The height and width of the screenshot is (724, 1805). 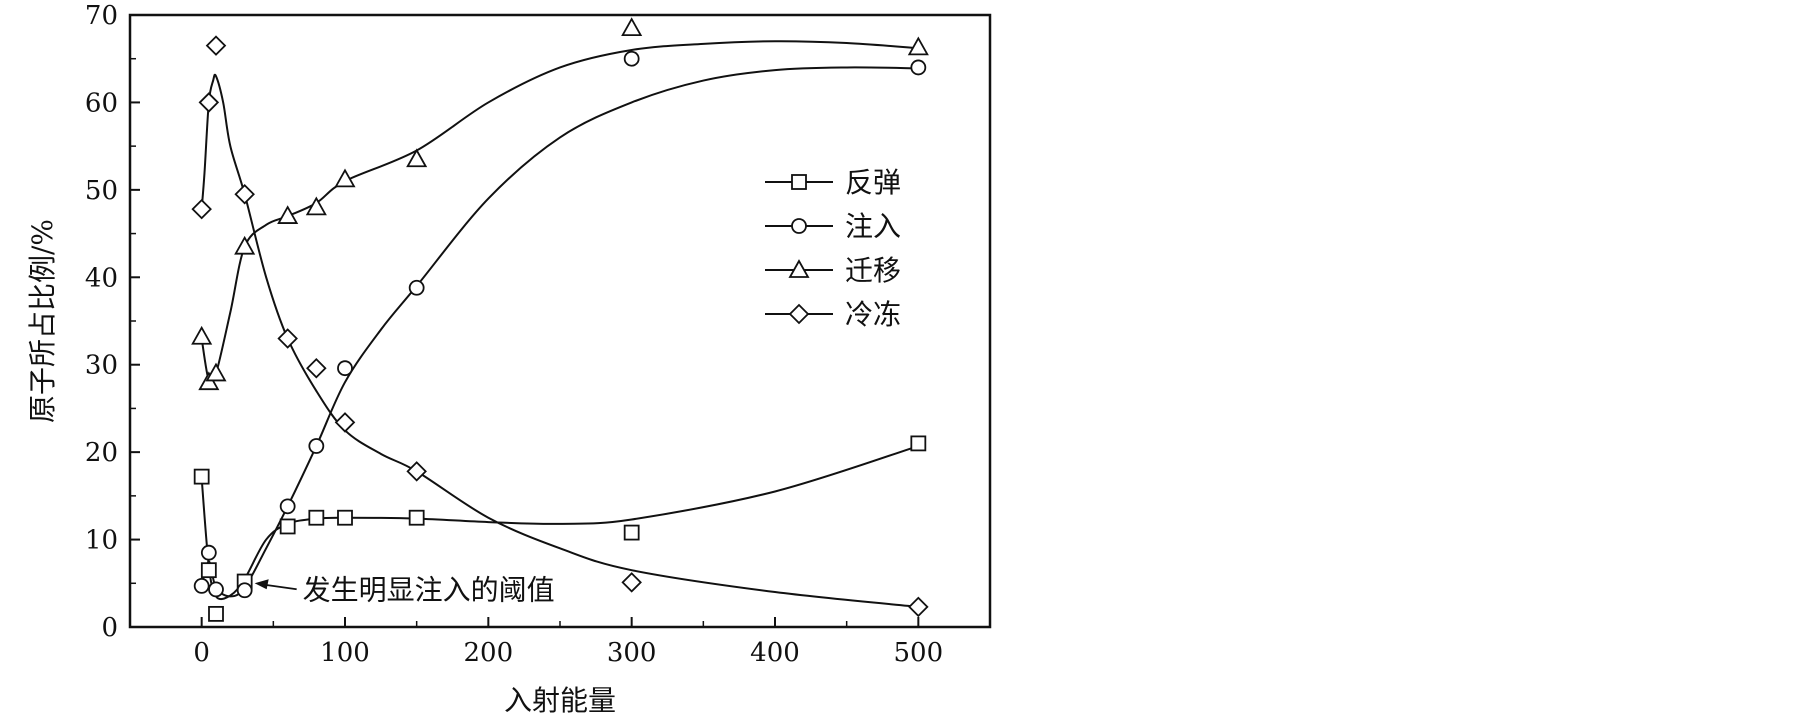 What do you see at coordinates (799, 268) in the screenshot?
I see `legend-marker-triangle` at bounding box center [799, 268].